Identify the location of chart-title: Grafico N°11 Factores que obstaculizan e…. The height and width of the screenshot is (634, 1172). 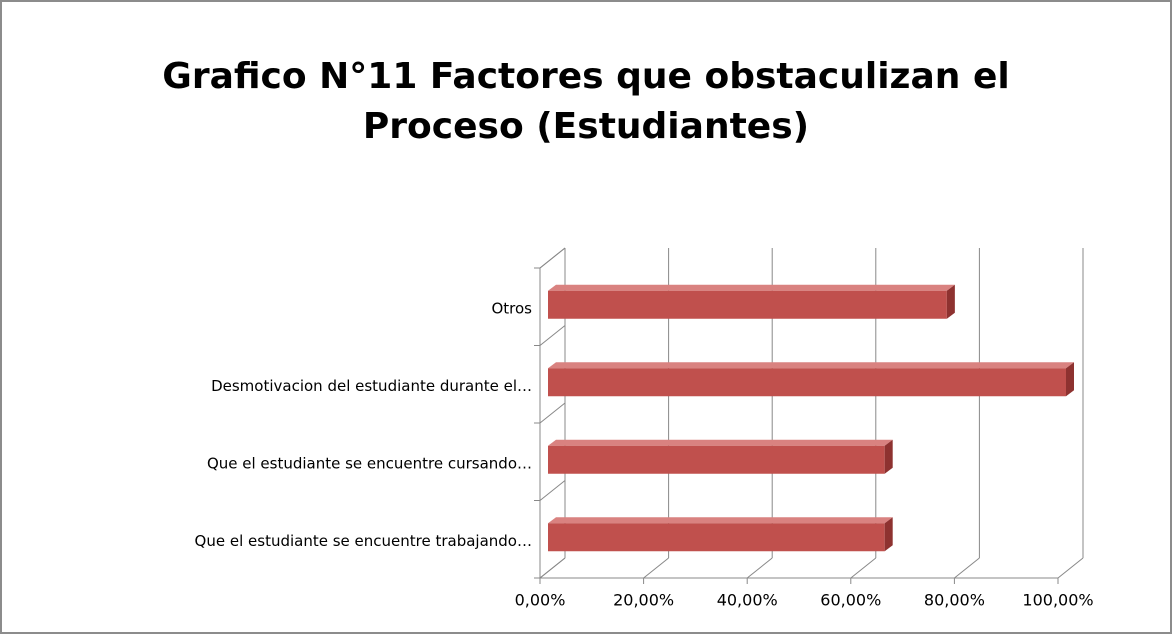
(585, 101).